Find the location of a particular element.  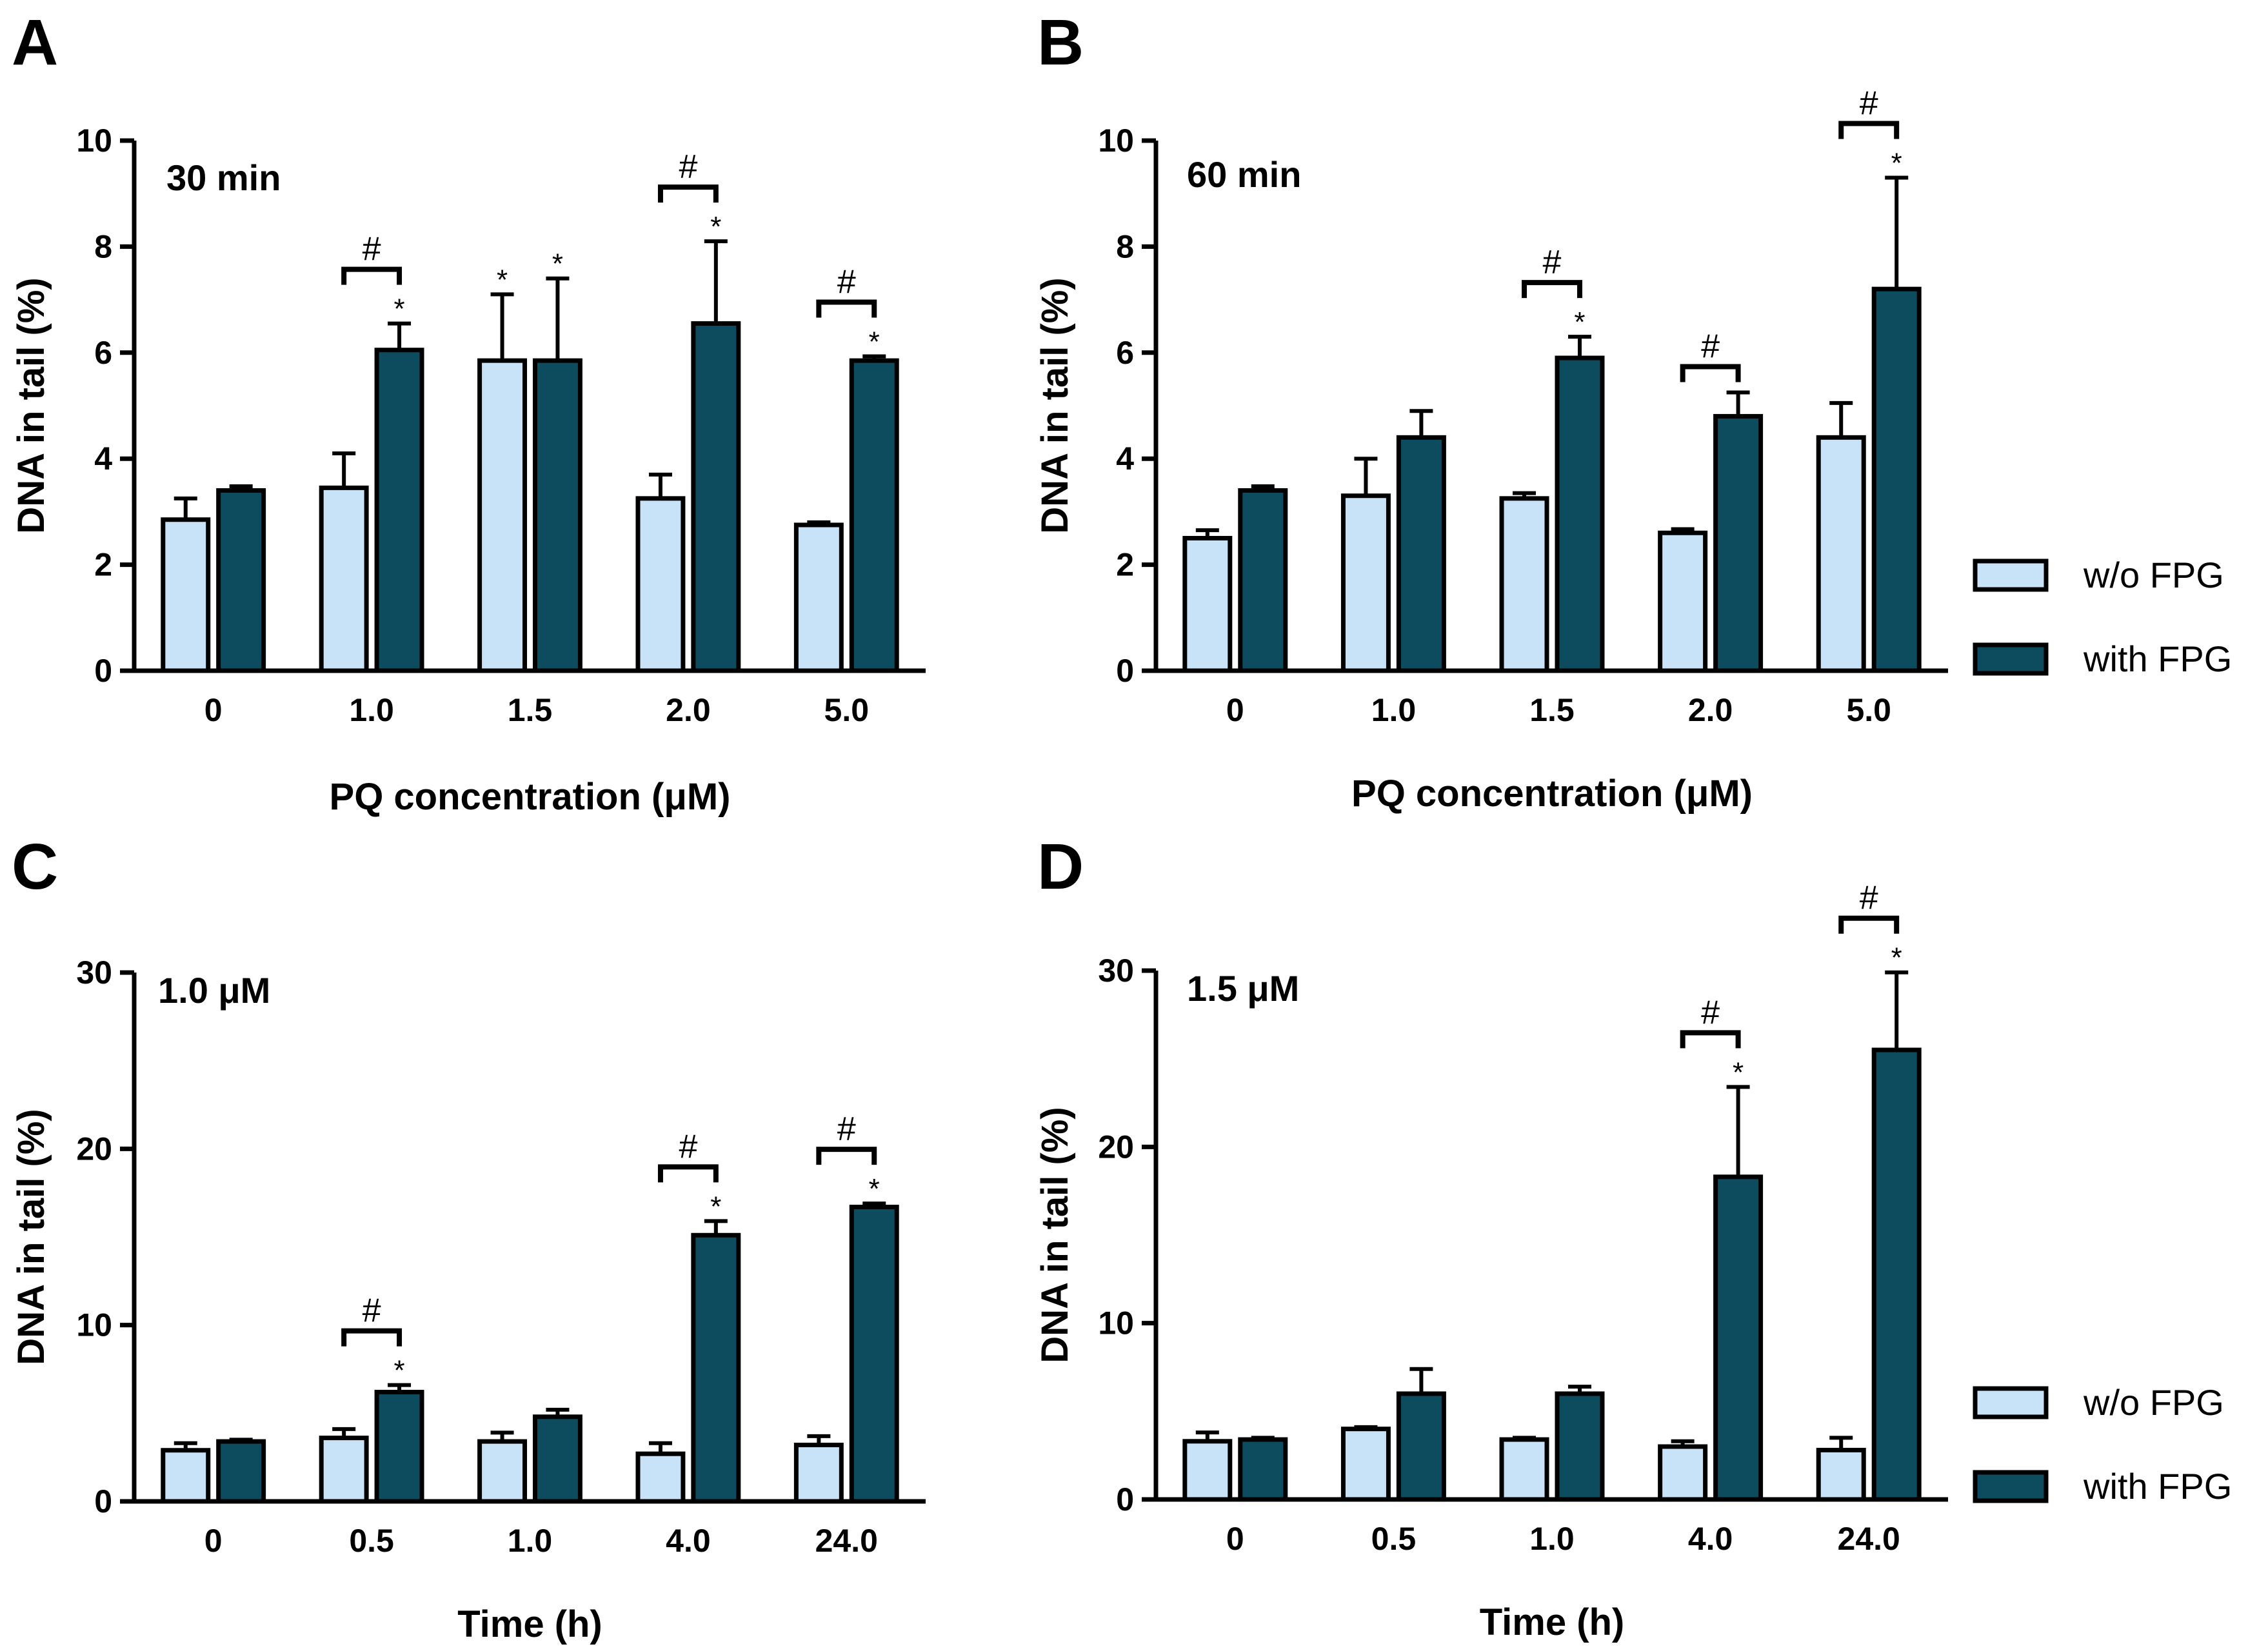

panel-inset-label: 1.5 μM is located at coordinates (1243, 988).